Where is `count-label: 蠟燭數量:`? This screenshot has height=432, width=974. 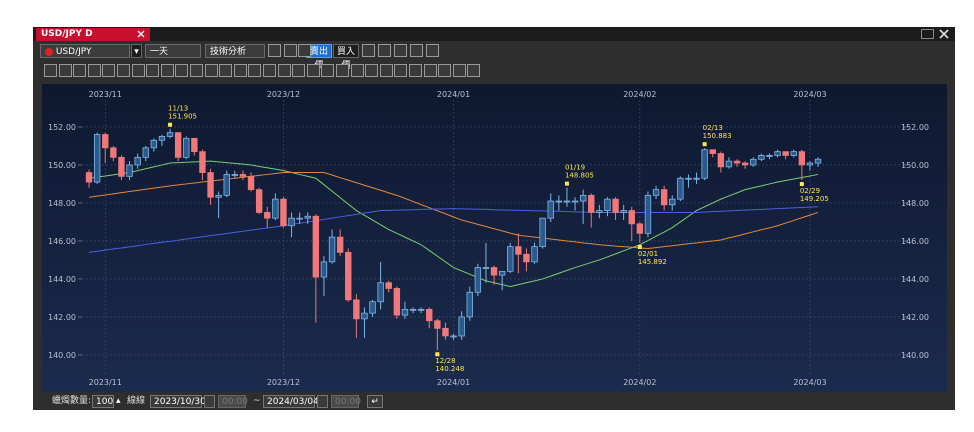 count-label: 蠟燭數量: is located at coordinates (72, 401).